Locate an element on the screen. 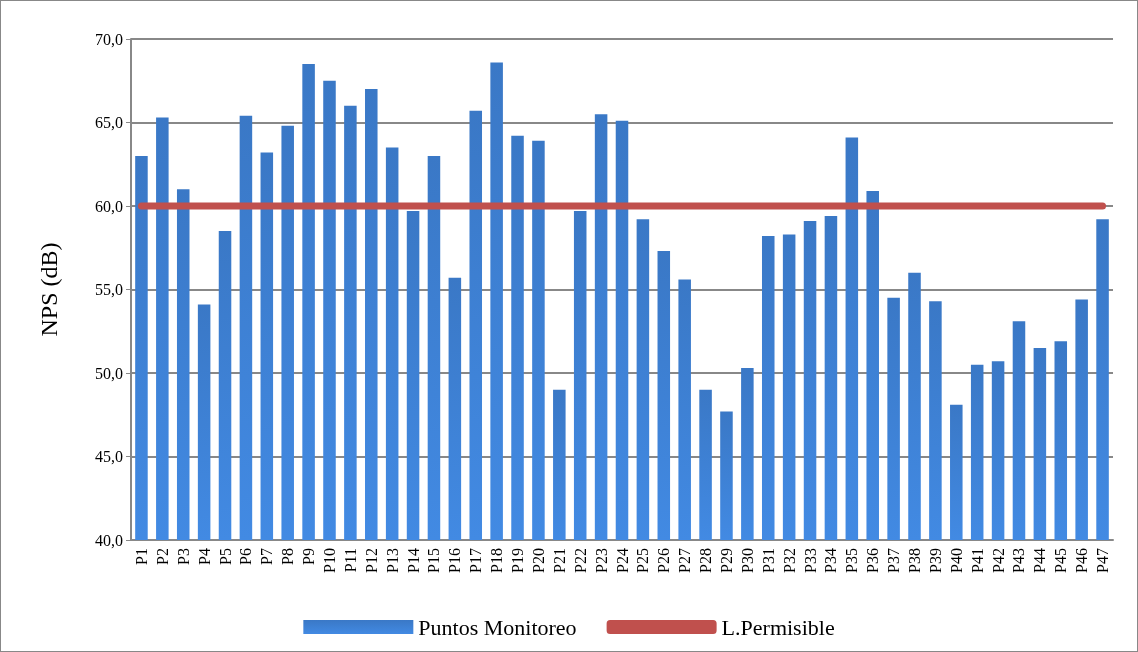 Image resolution: width=1138 pixels, height=652 pixels. x-tick-label: P9 is located at coordinates (309, 556).